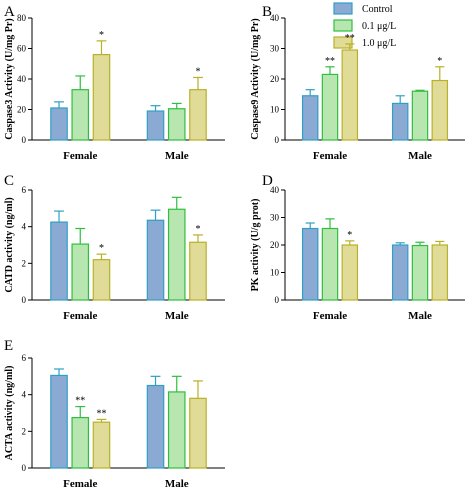 The width and height of the screenshot is (470, 500). I want to click on panel-c: C CATD activity (ng/ml) 0 2 4 6 * Female * Male, so click(114, 247).